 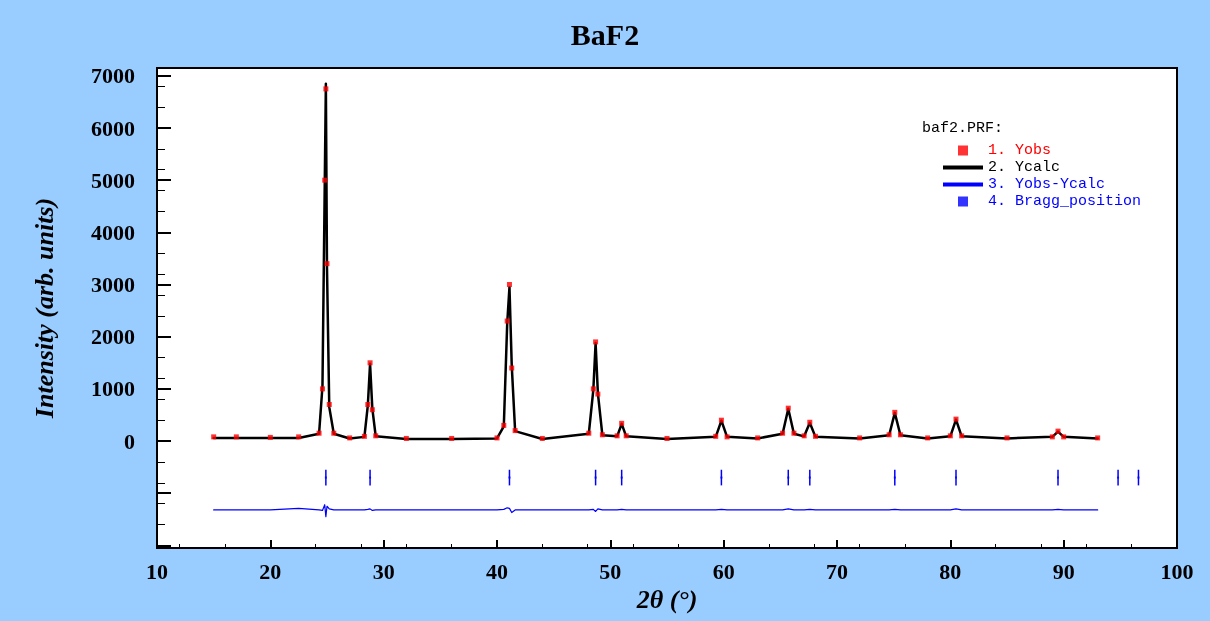 I want to click on legend-label: 4. Bragg_position, so click(x=1065, y=201).